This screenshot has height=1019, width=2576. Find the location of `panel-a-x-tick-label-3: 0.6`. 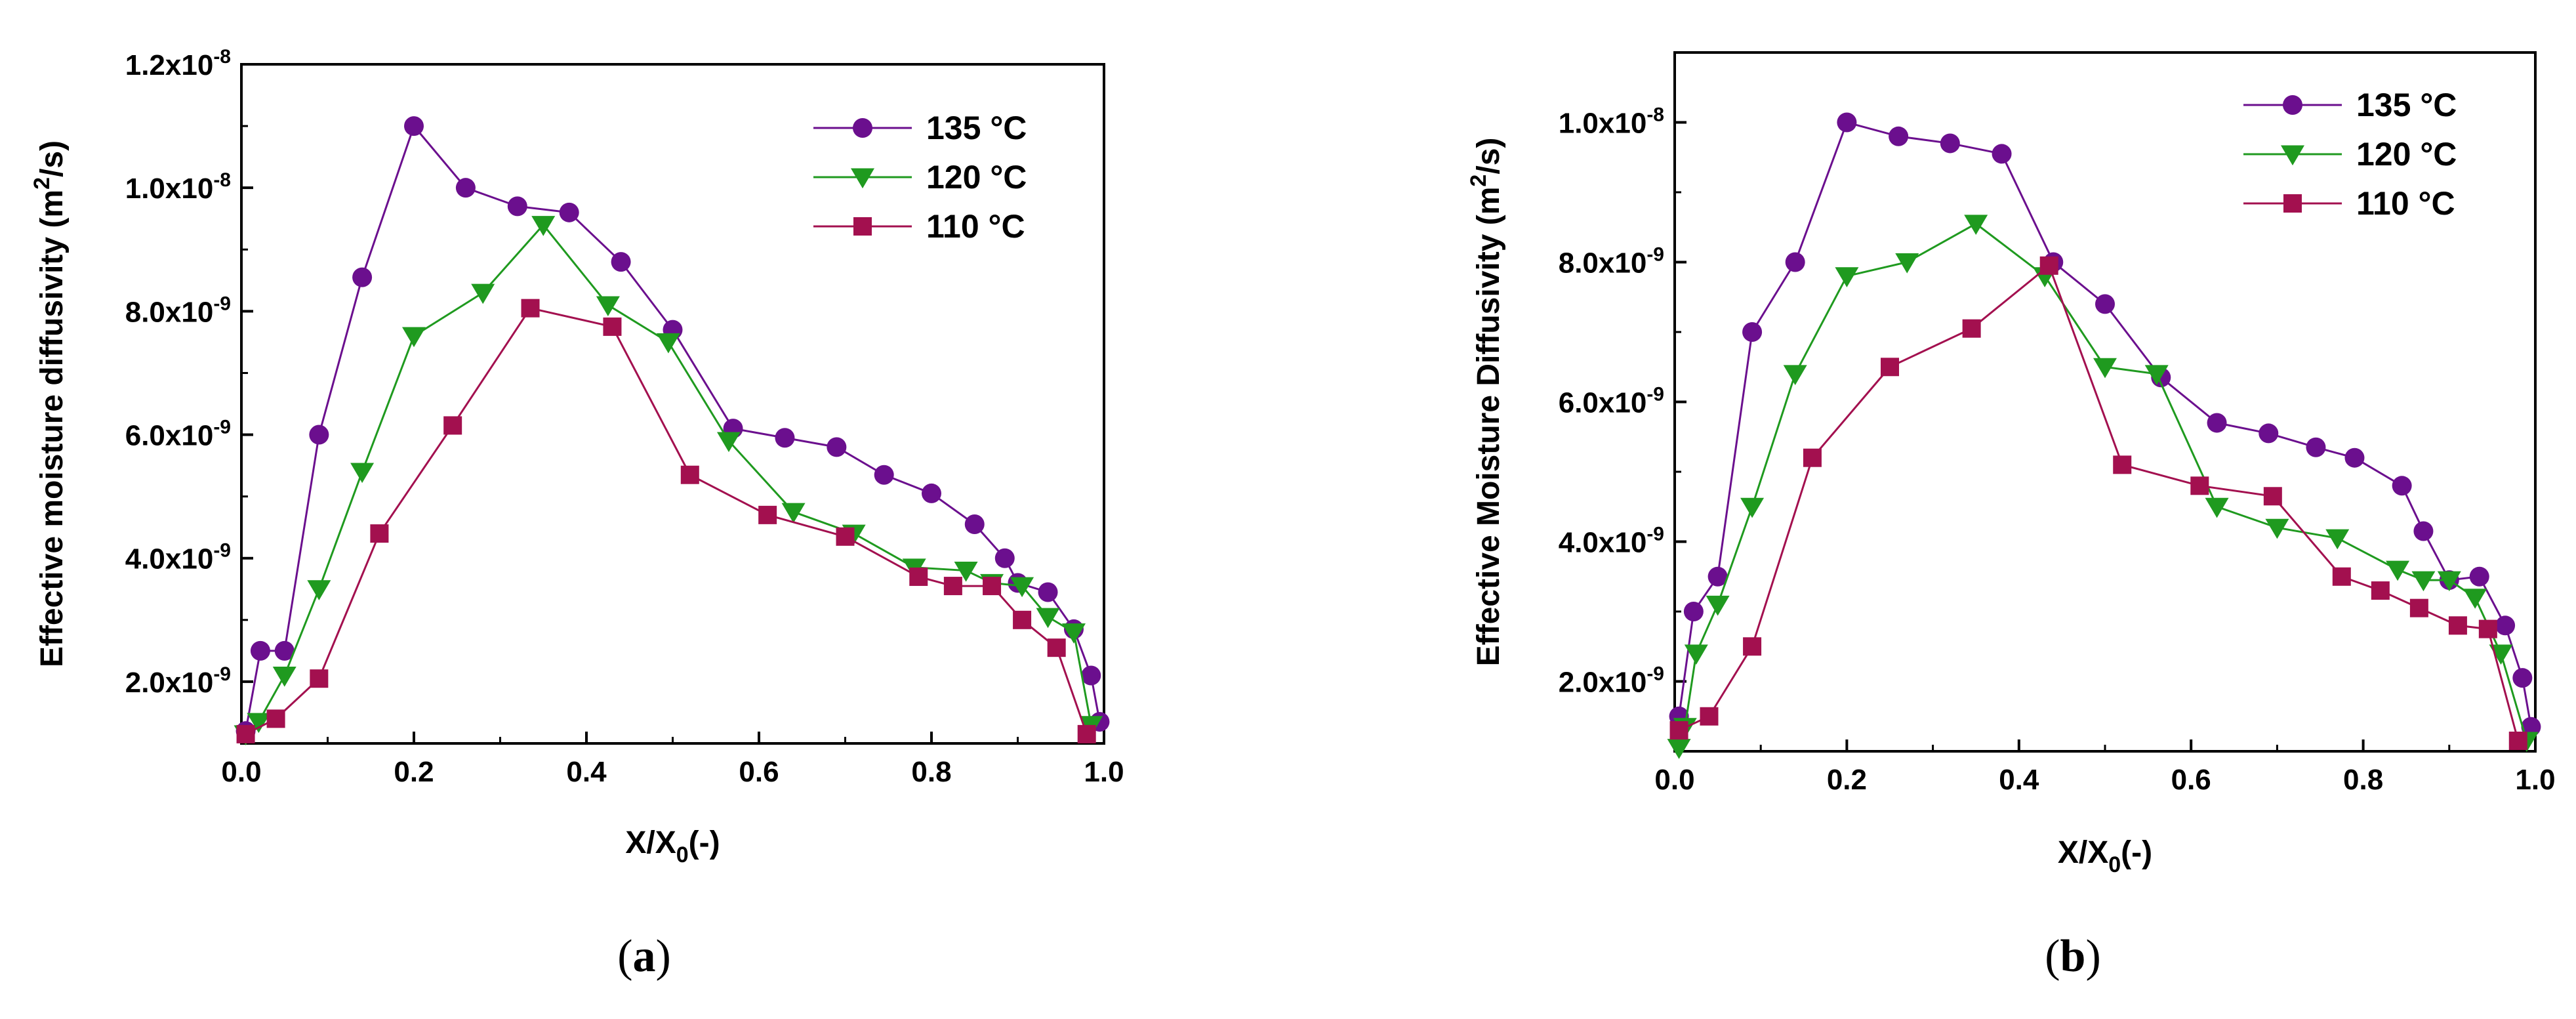

panel-a-x-tick-label-3: 0.6 is located at coordinates (759, 772).